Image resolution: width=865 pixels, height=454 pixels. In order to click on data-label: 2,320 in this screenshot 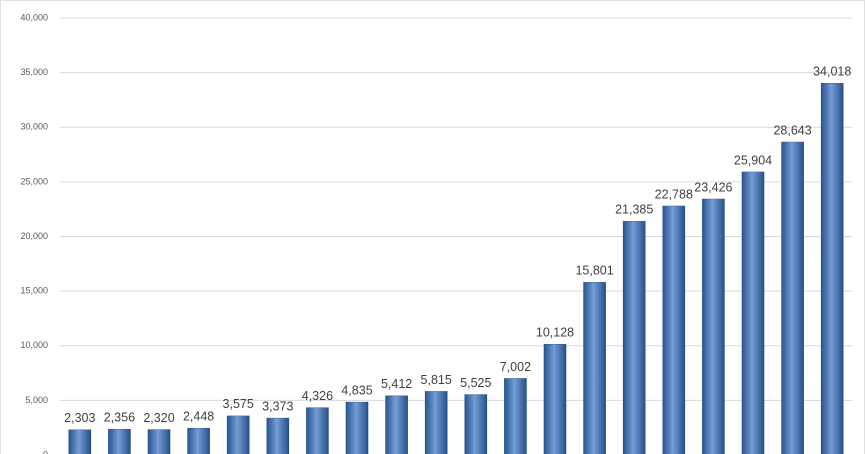, I will do `click(158, 418)`.